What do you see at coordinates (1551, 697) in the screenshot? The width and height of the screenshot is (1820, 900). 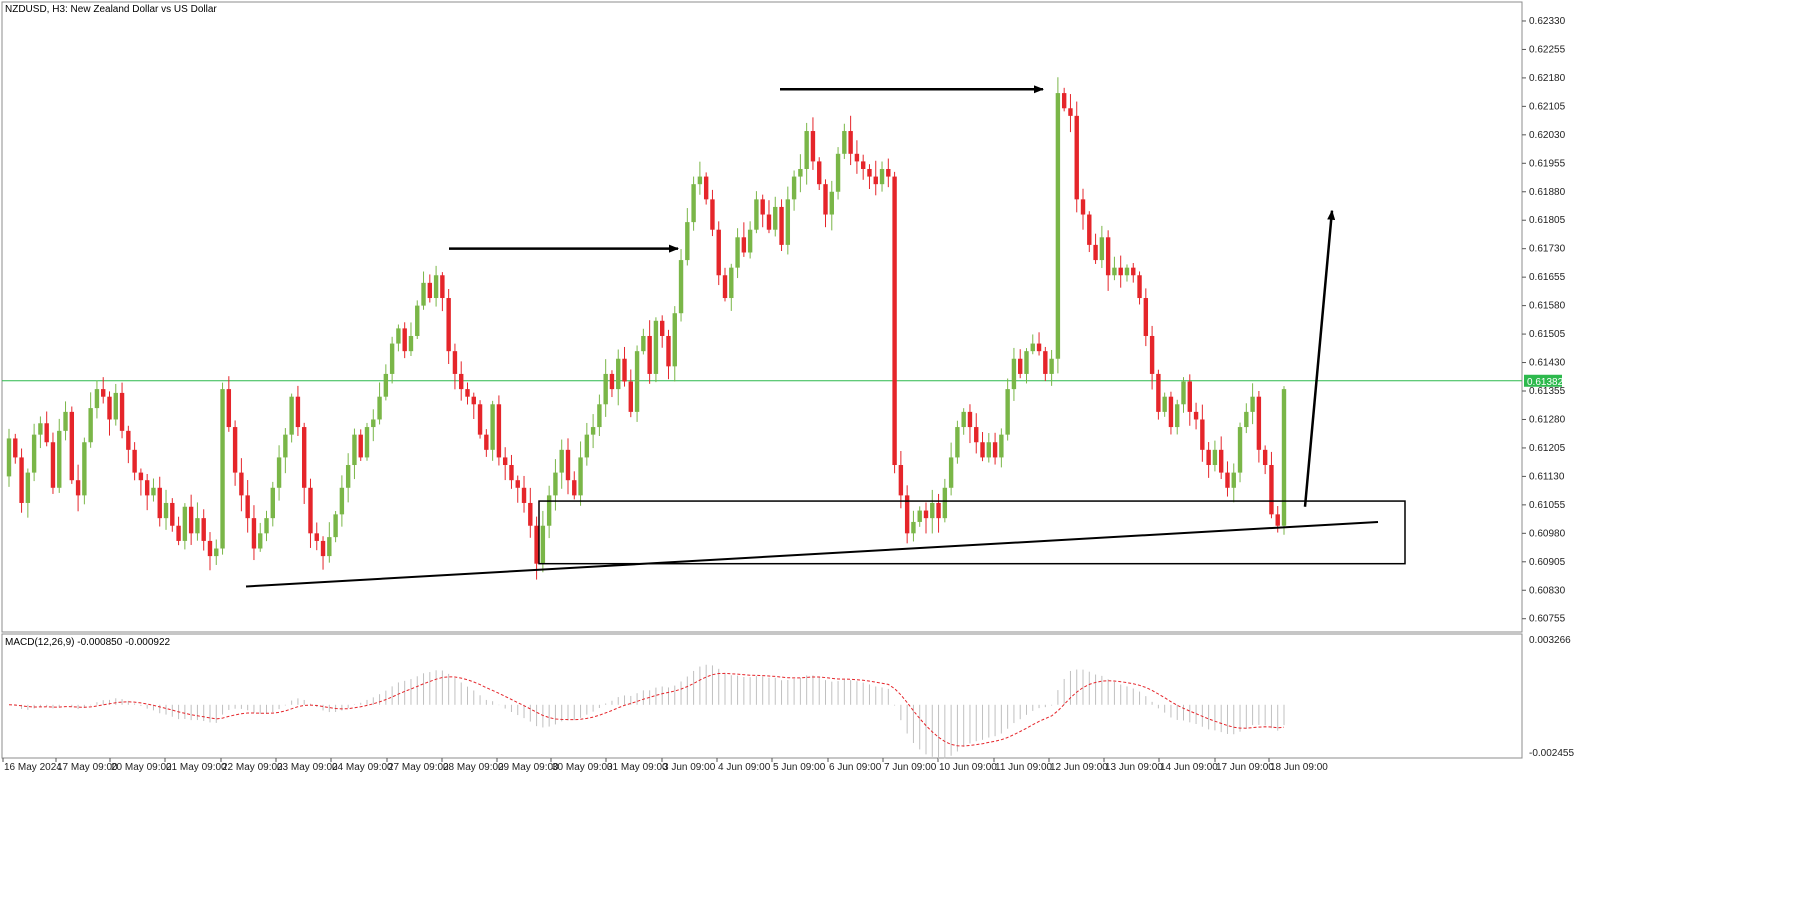 I see `macd-axis: 0.003266 -0.002455` at bounding box center [1551, 697].